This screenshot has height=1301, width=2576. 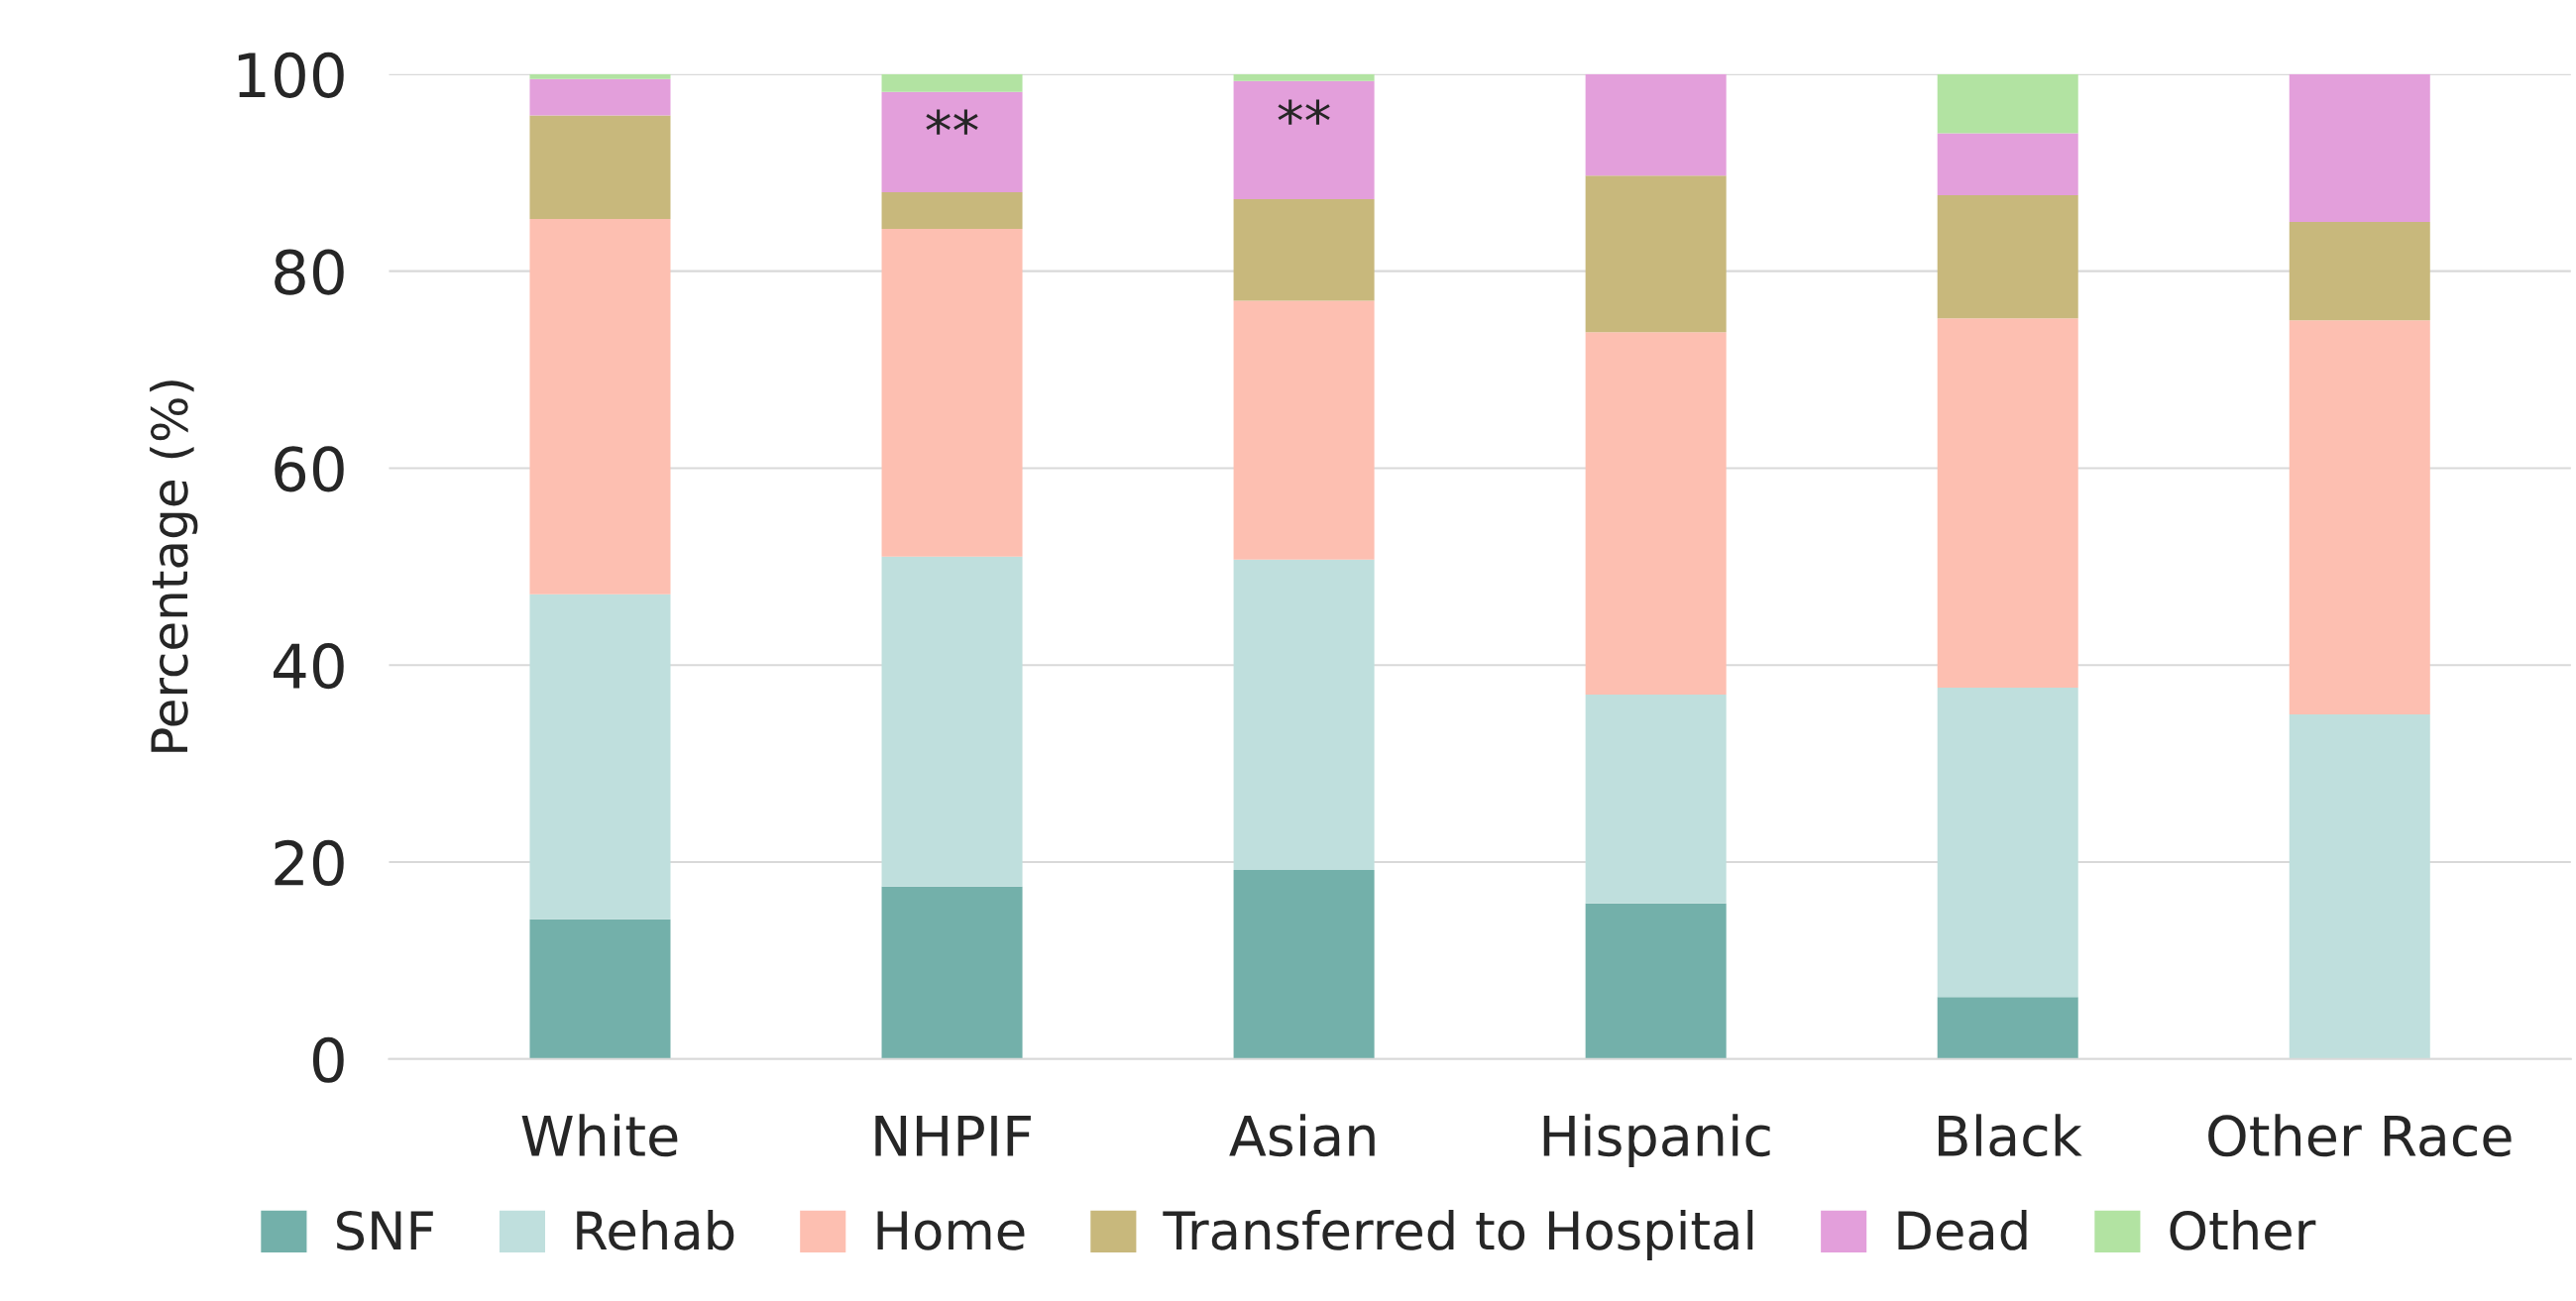 I want to click on y-tick-label: 20, so click(x=309, y=863).